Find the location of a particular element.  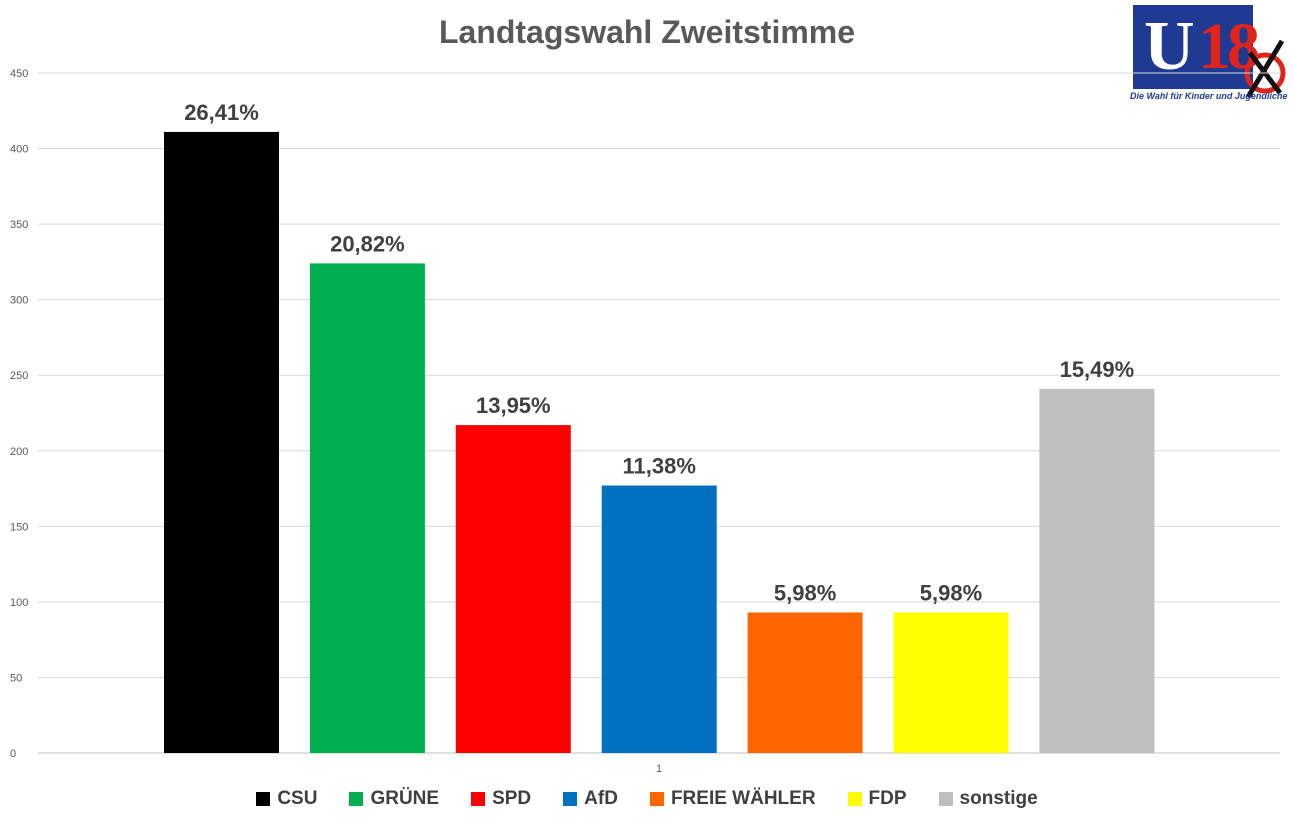

bar-fdp is located at coordinates (951, 682).